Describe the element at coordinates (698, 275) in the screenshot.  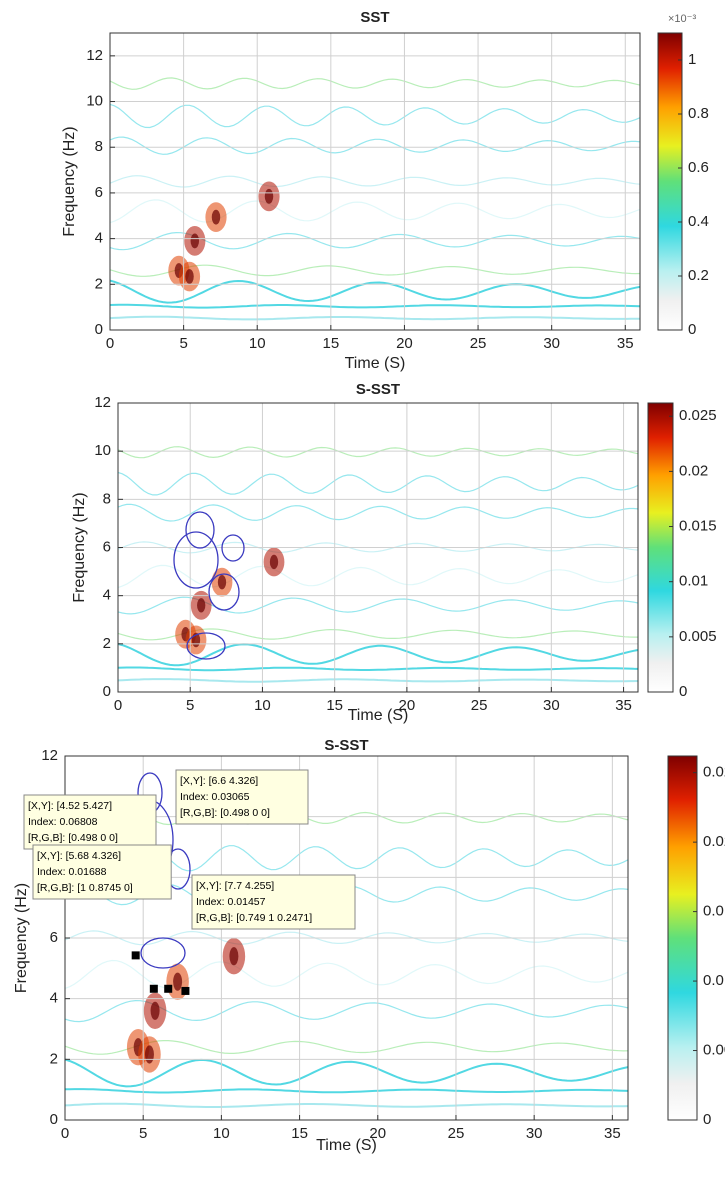
I see `colorbar-tick-label: 0.2` at that location.